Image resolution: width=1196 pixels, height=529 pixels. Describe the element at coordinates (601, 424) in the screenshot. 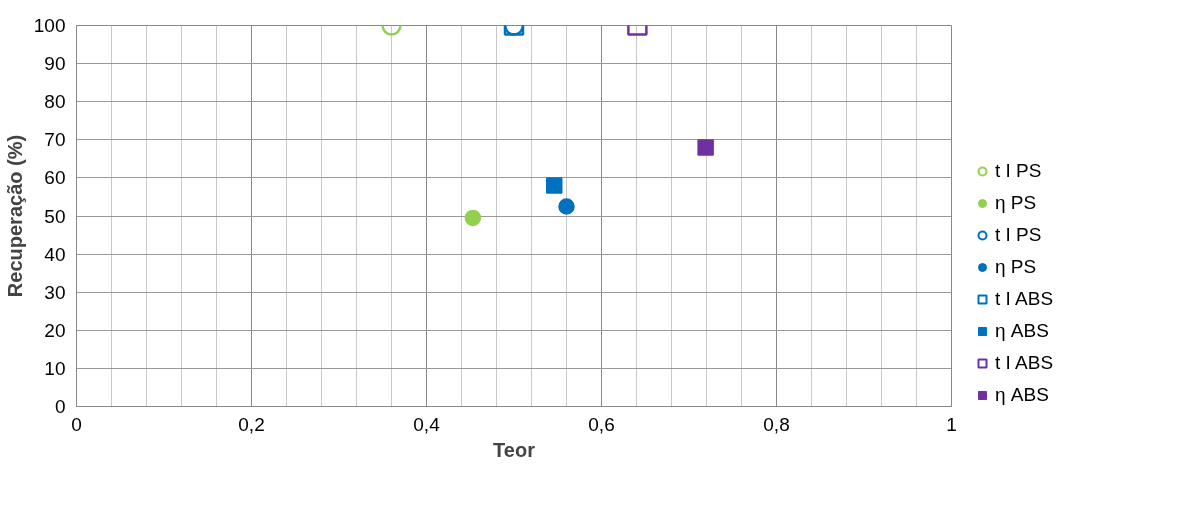

I see `x-tick-label: 0,6` at that location.